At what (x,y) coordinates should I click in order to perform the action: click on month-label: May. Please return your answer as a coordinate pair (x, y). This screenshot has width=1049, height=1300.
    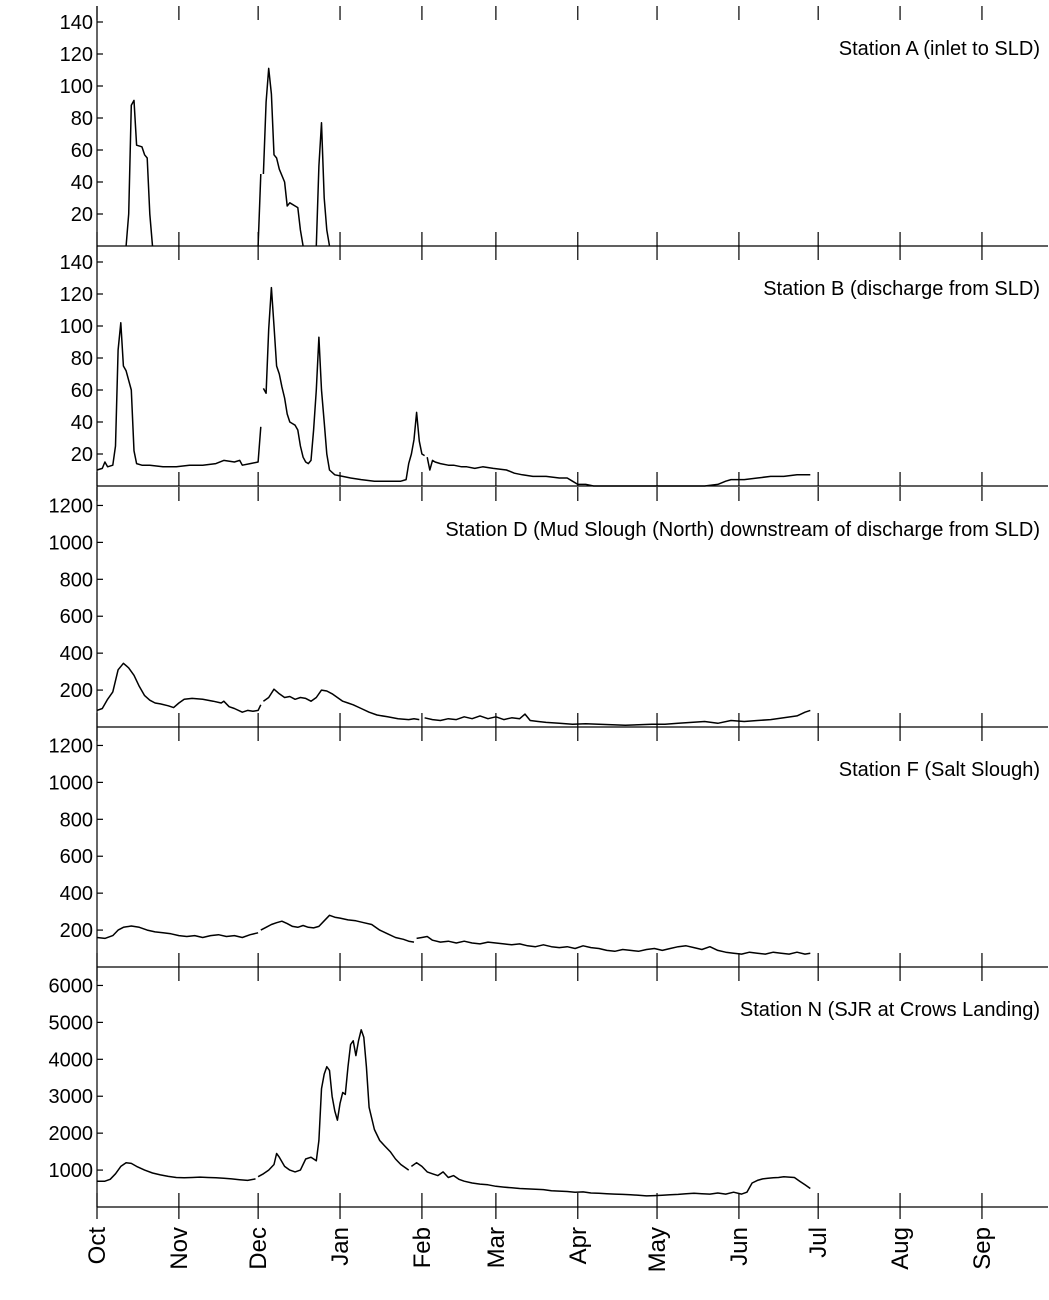
    Looking at the image, I should click on (657, 1249).